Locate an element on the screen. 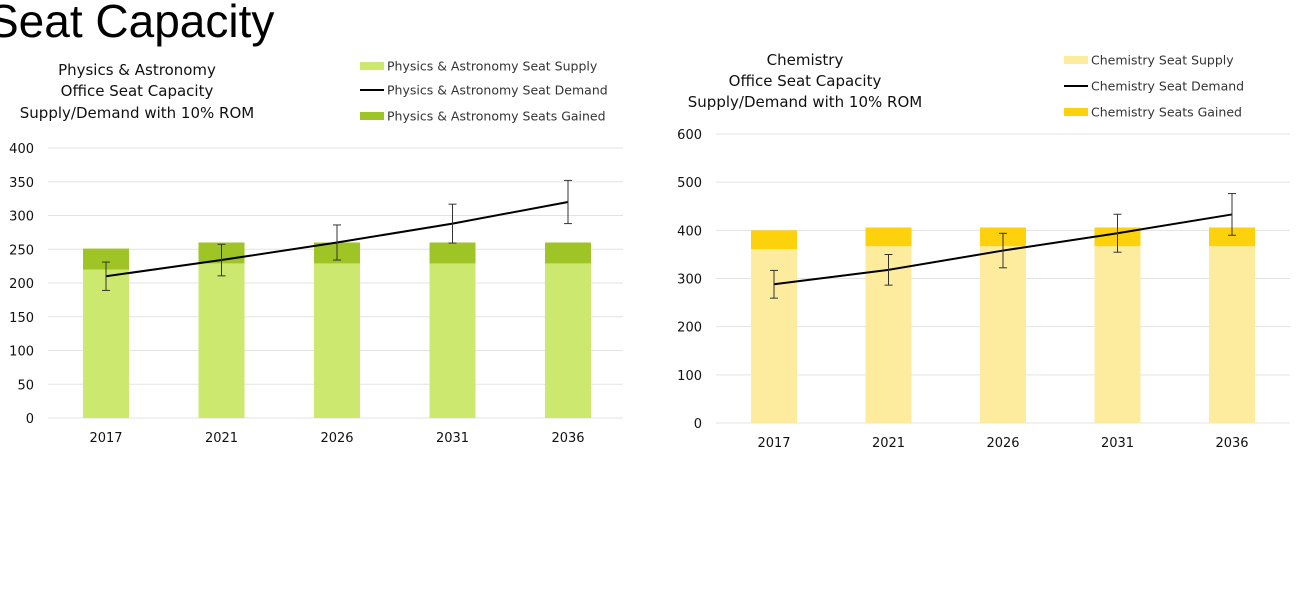 The image size is (1300, 600). physics-x-tick-label: 2017 is located at coordinates (105, 438).